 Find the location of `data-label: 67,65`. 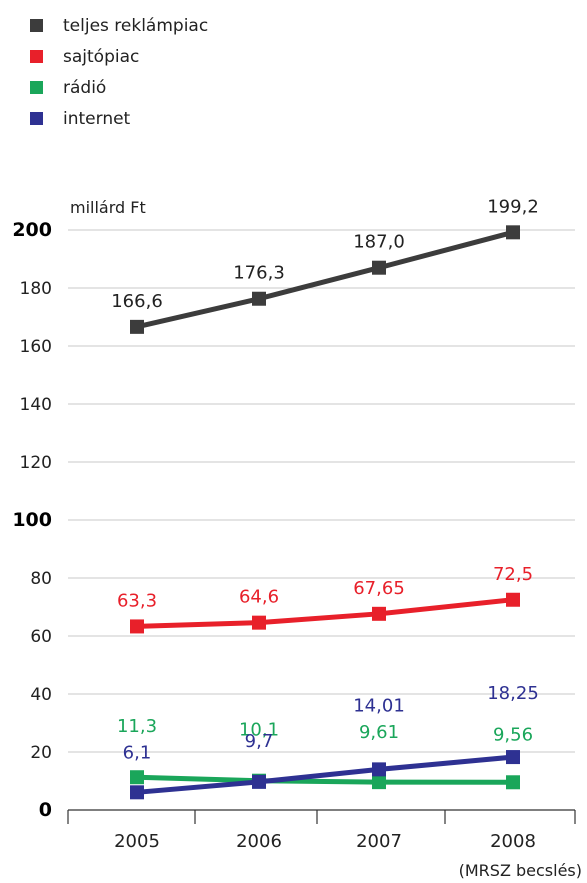

data-label: 67,65 is located at coordinates (379, 588).